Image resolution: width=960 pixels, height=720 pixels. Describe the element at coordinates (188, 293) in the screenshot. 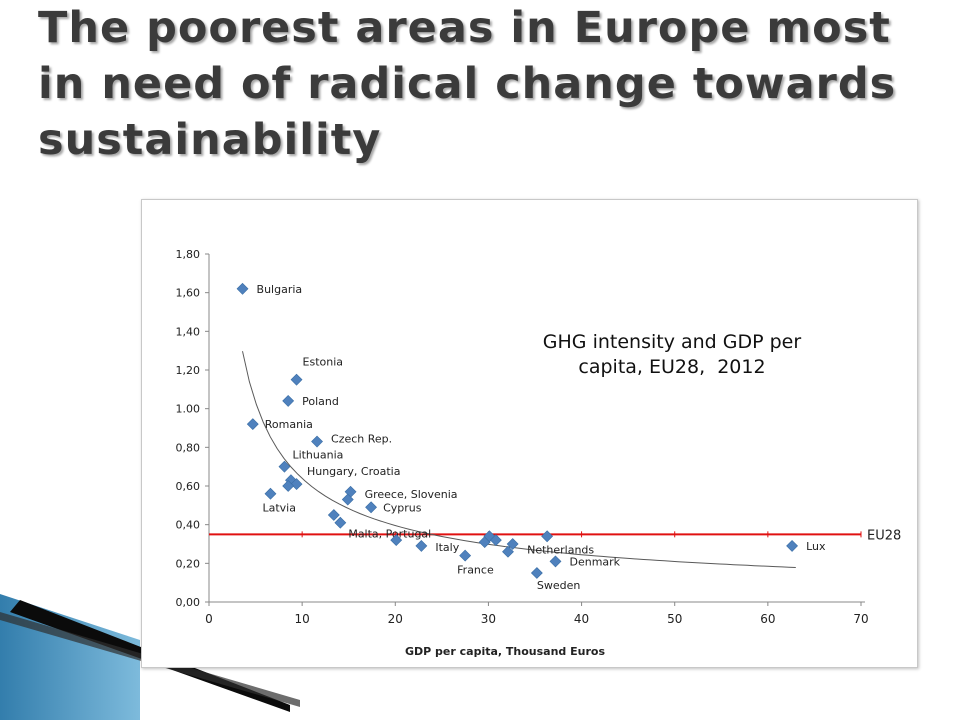

I see `y-tick-label: 1,60` at that location.